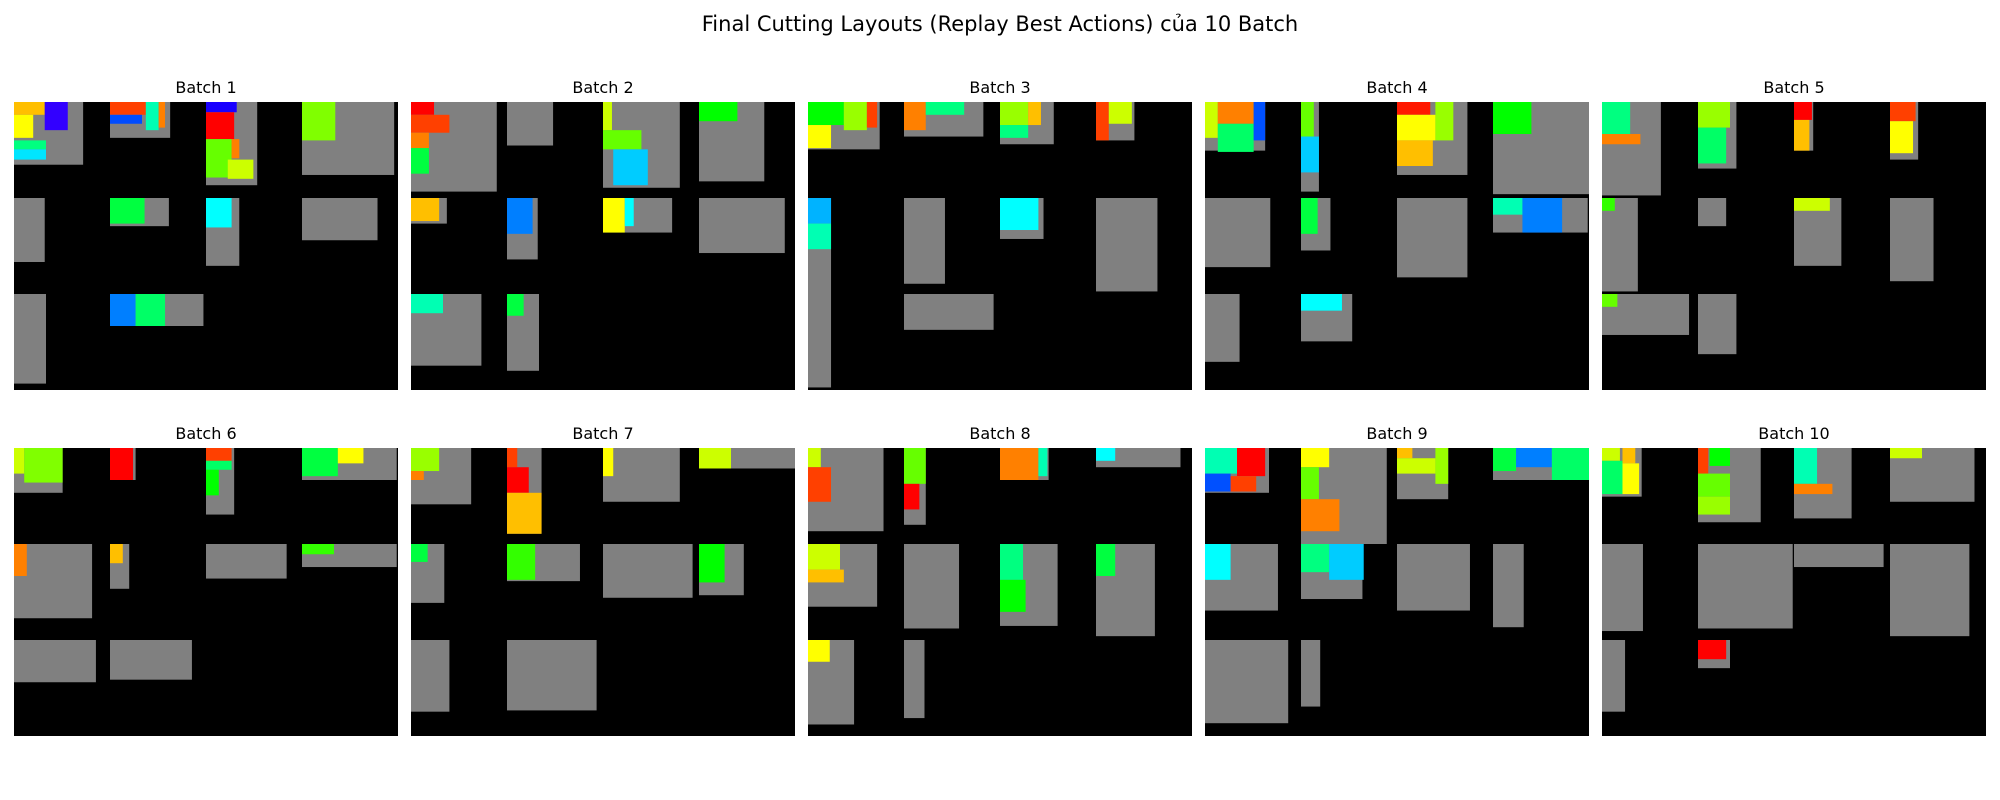  Describe the element at coordinates (1793, 87) in the screenshot. I see `panel-title: Batch 5` at that location.